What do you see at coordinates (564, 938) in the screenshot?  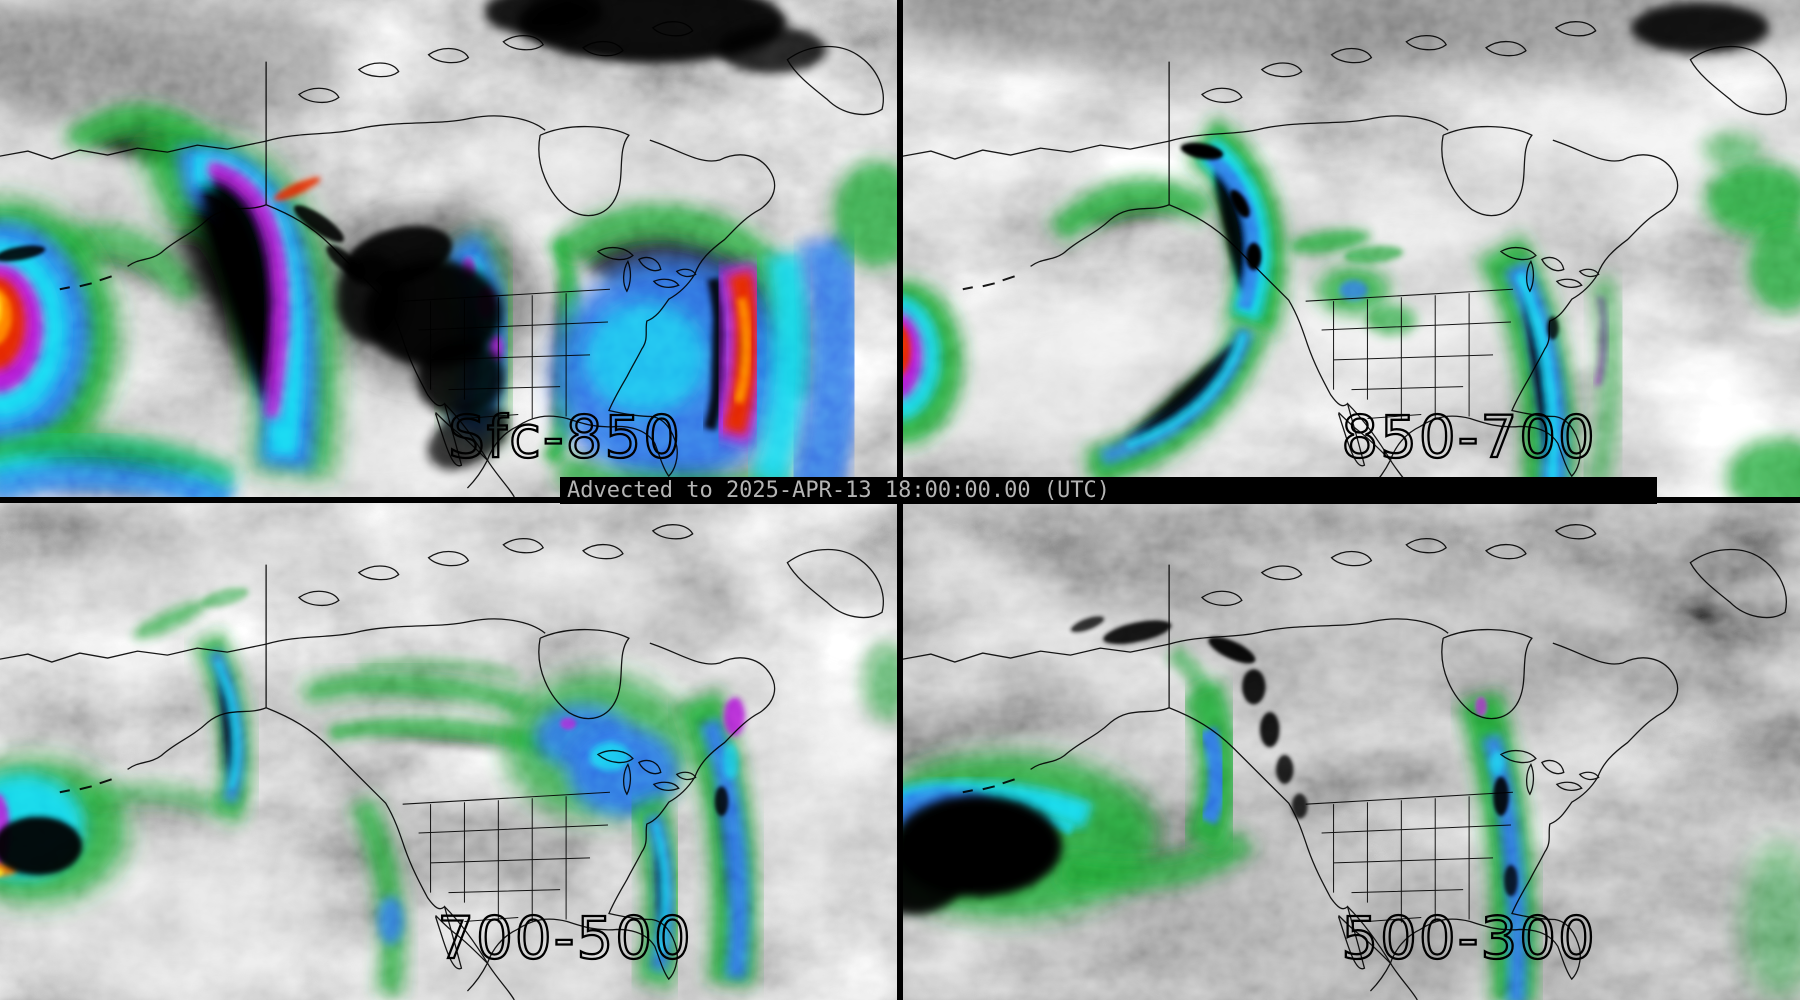 I see `panel-label-700-500: 700-500` at bounding box center [564, 938].